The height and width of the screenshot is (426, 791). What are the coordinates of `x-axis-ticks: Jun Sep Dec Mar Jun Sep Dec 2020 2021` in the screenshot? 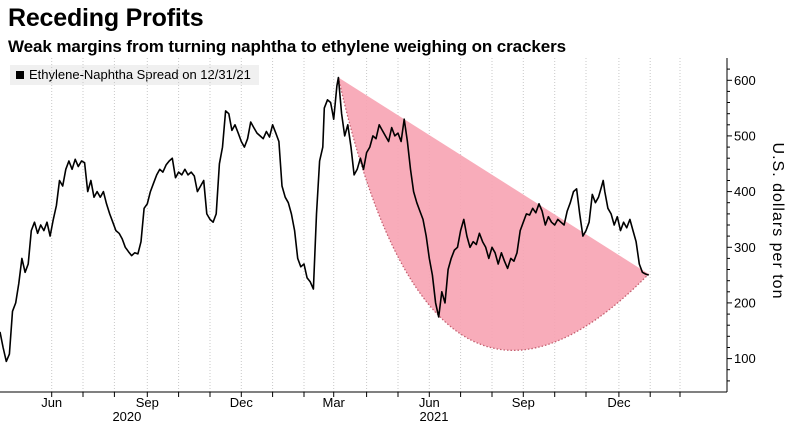 It's located at (361, 408).